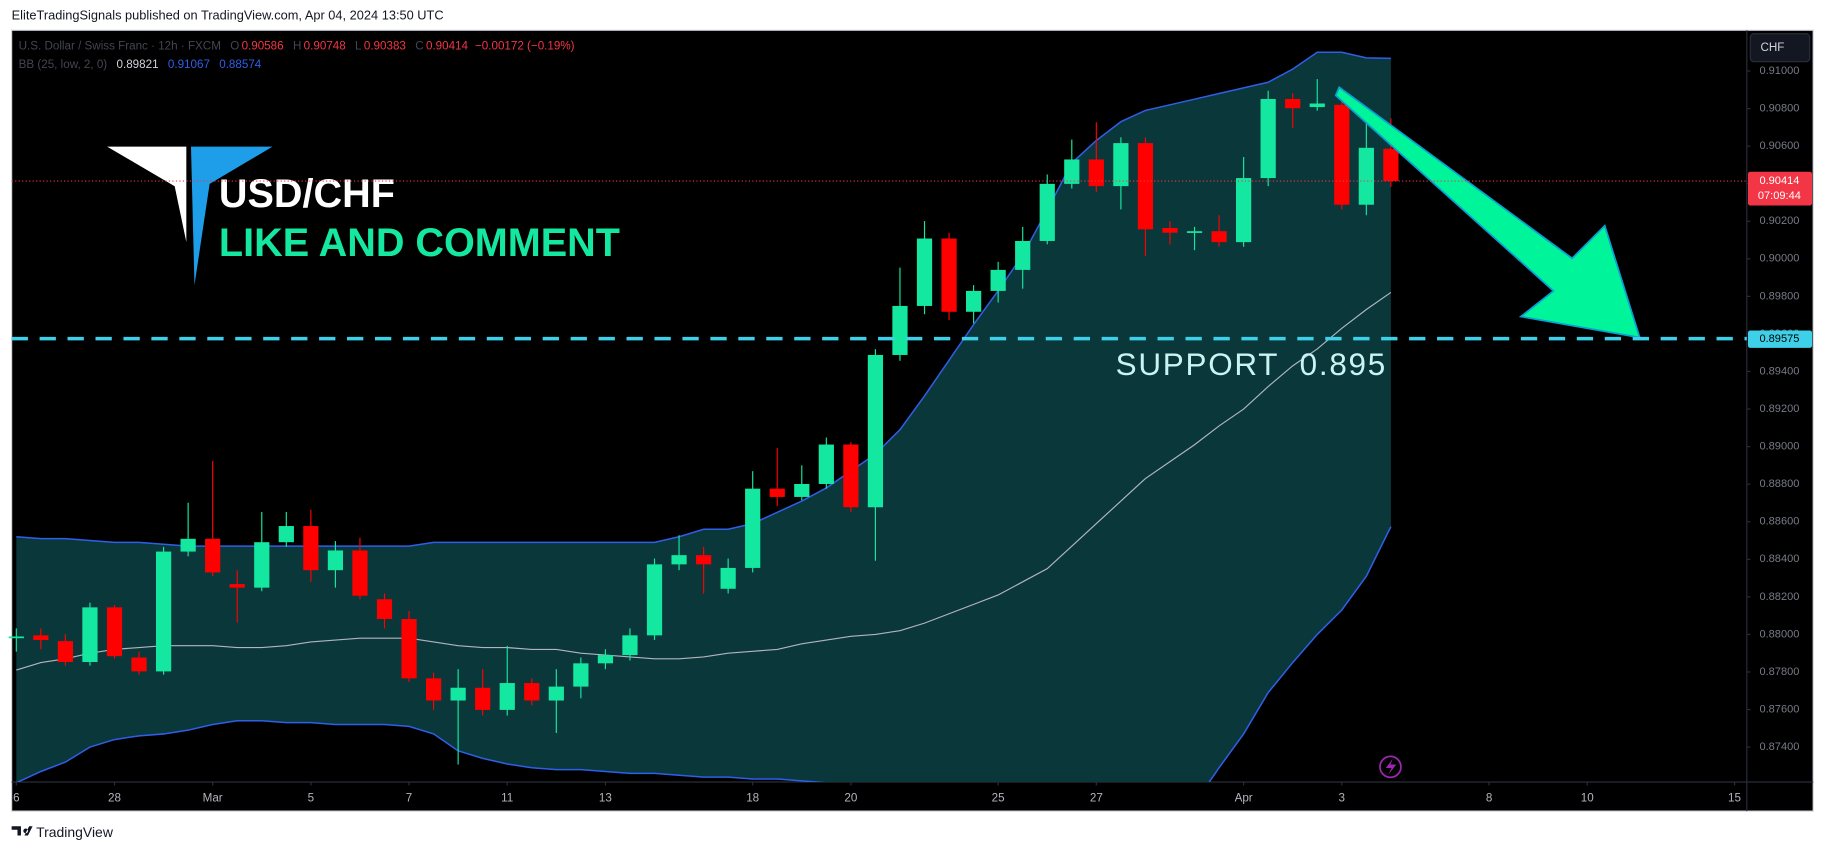 Image resolution: width=1826 pixels, height=853 pixels. Describe the element at coordinates (605, 797) in the screenshot. I see `x-tick-label: 13` at that location.